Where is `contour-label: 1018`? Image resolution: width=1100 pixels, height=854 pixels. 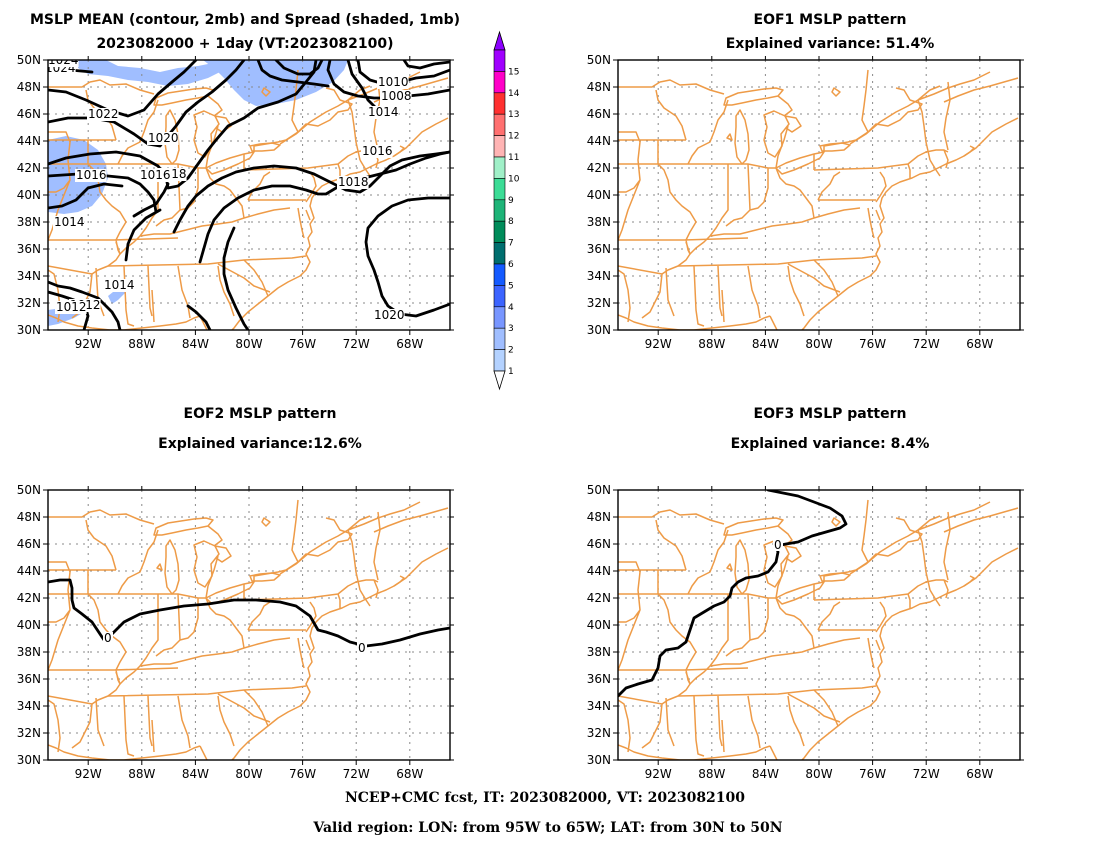
contour-label: 1018 is located at coordinates (353, 182).